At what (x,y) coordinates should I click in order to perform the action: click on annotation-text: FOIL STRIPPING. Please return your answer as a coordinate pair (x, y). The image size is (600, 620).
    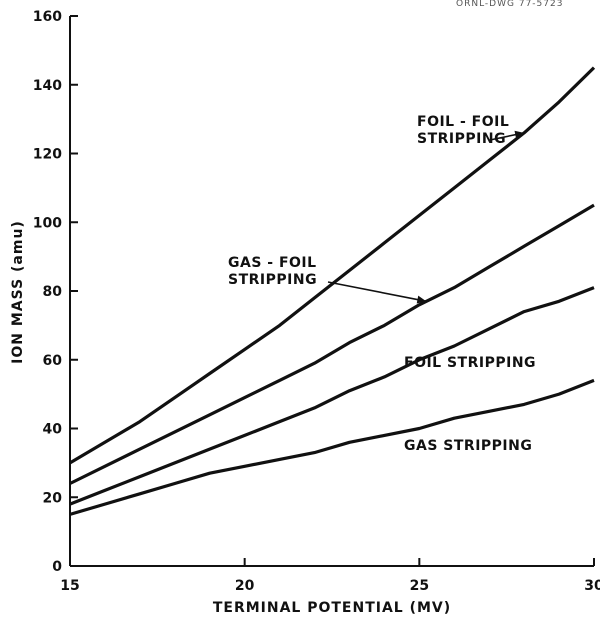
    Looking at the image, I should click on (470, 363).